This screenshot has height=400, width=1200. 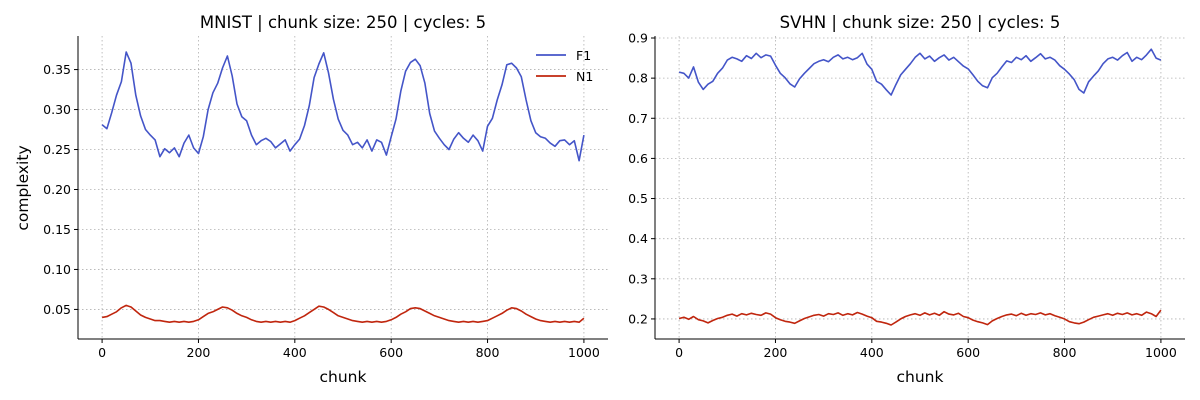 What do you see at coordinates (638, 118) in the screenshot?
I see `y-tick-label: 0.7` at bounding box center [638, 118].